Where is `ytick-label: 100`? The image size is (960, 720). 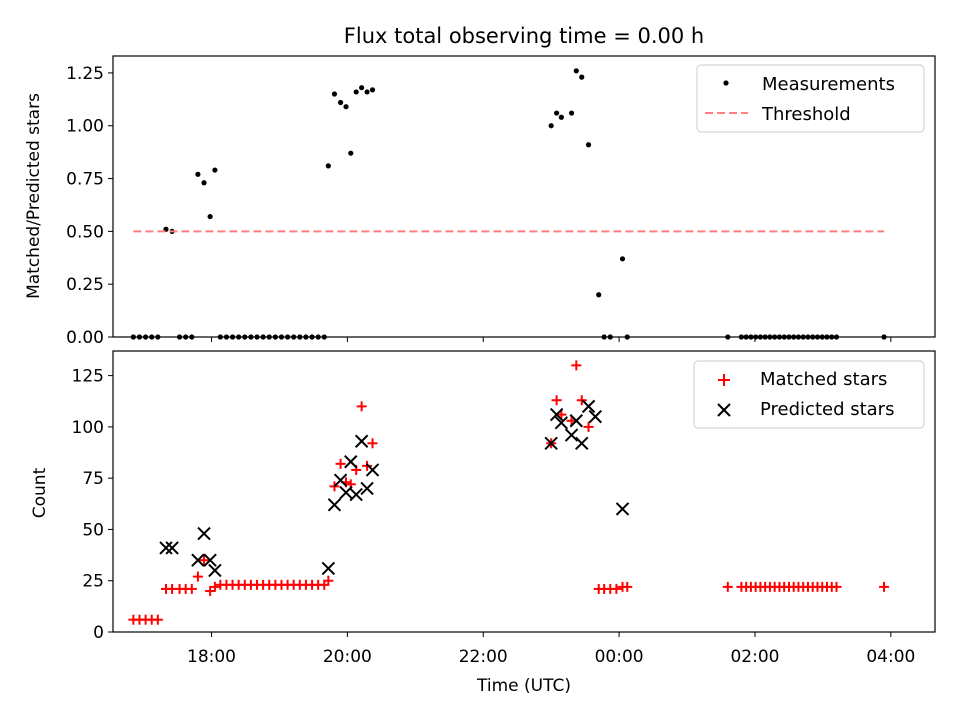
ytick-label: 100 is located at coordinates (88, 428).